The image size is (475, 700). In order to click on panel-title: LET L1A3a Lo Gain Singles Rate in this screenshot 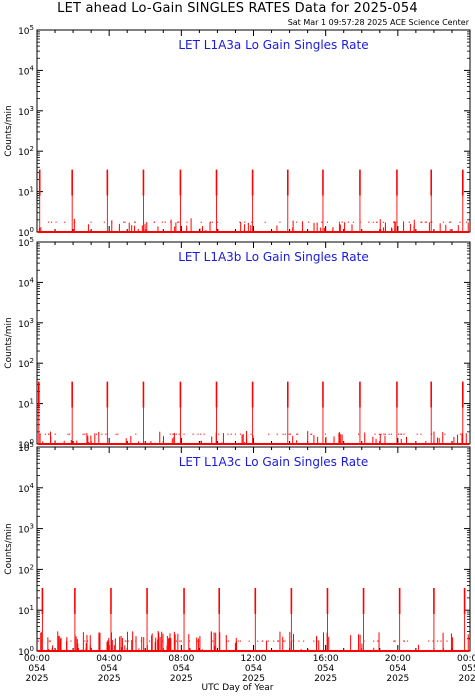, I will do `click(273, 45)`.